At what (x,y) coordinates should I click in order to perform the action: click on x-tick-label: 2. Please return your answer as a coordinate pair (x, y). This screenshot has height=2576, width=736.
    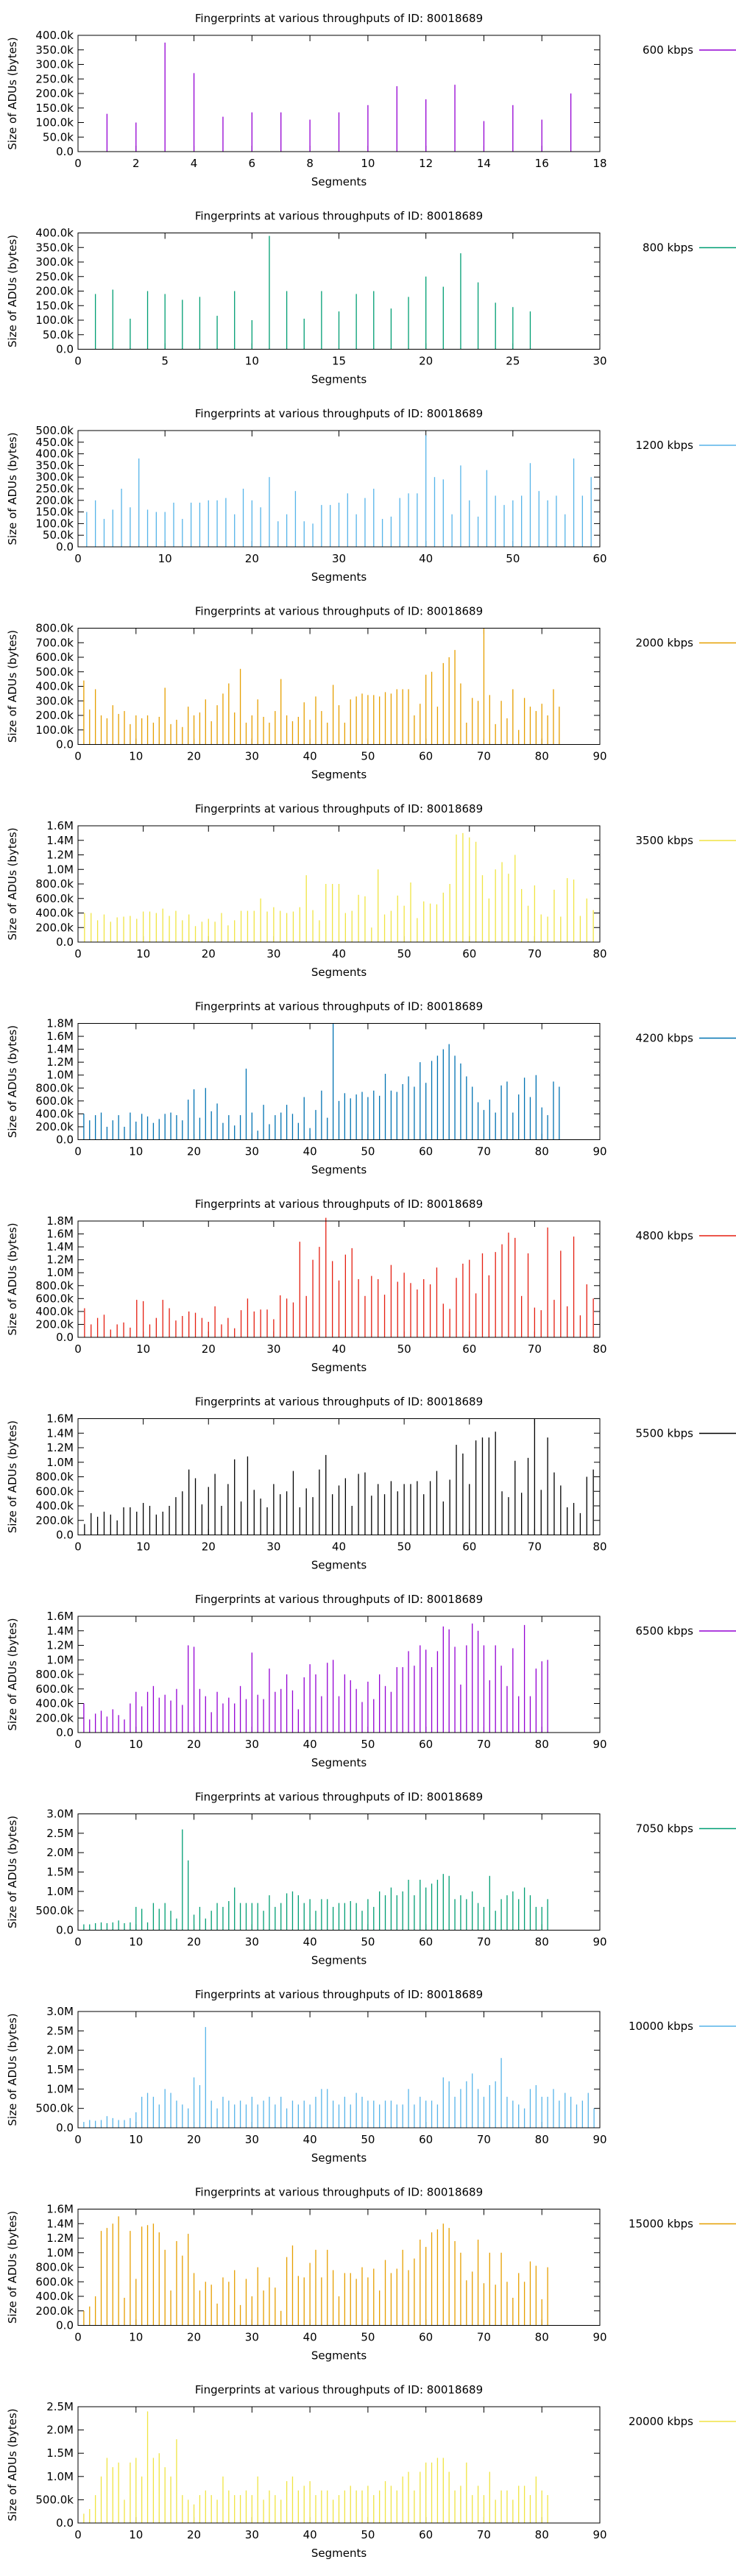
    Looking at the image, I should click on (136, 163).